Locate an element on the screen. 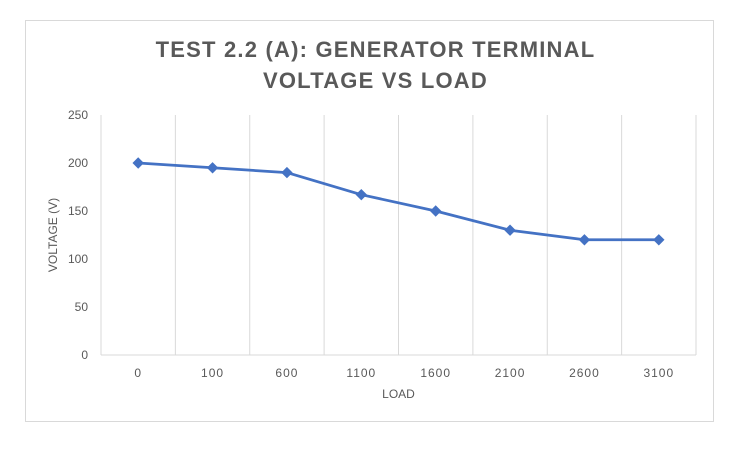 This screenshot has height=450, width=751. x-tick-label: 1600 is located at coordinates (435, 373).